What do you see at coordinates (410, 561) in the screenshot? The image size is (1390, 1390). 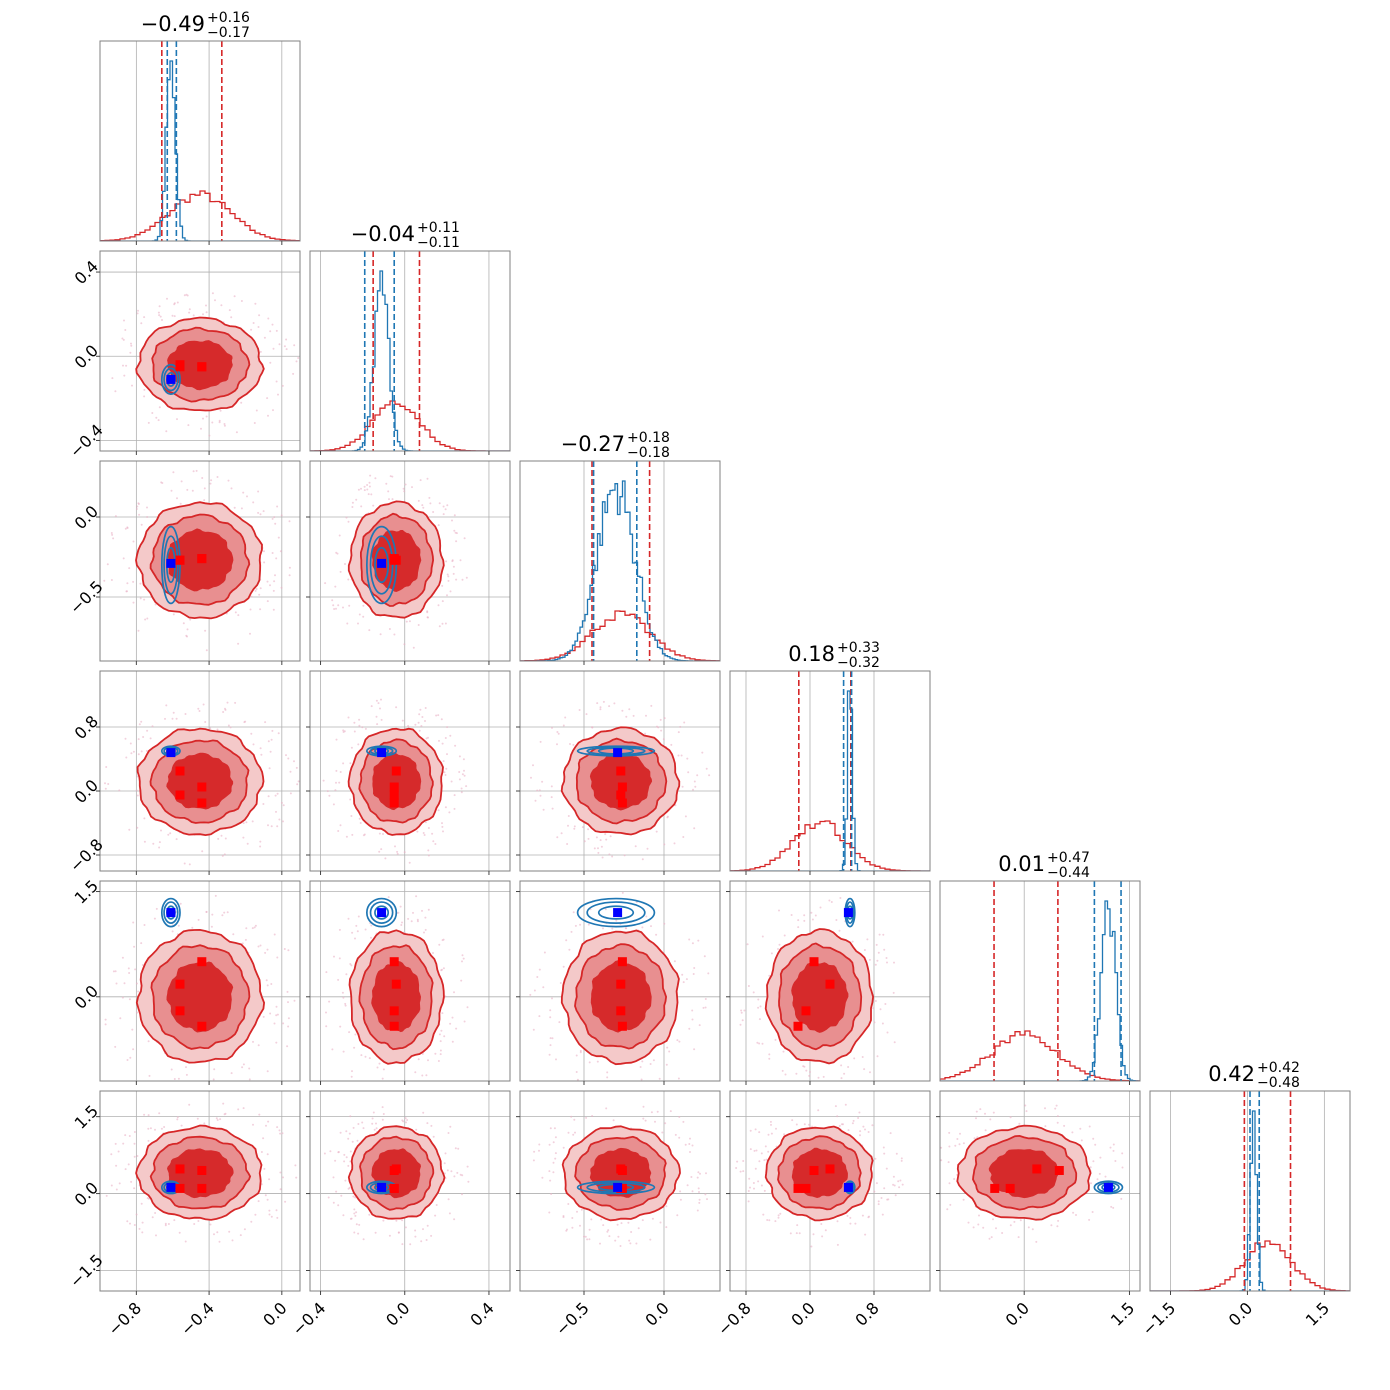 I see `panel-frame` at bounding box center [410, 561].